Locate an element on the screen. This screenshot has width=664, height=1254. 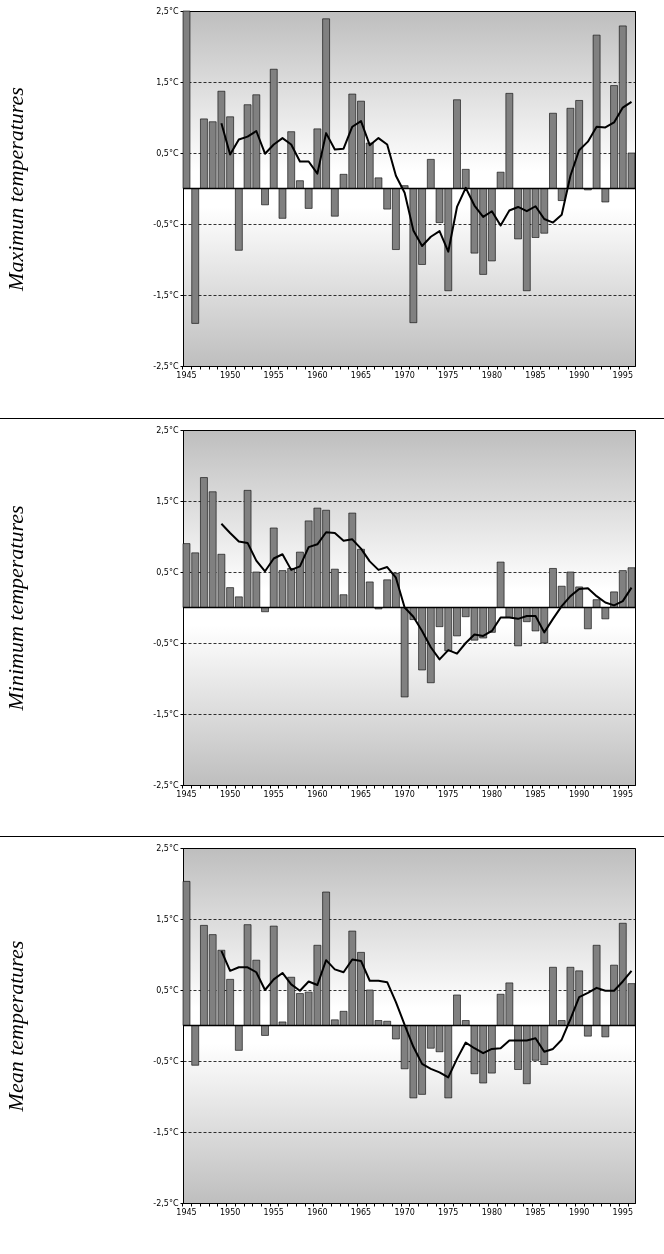
y-axis-title: Maximun temperatures is located at coordinates (16, 189).